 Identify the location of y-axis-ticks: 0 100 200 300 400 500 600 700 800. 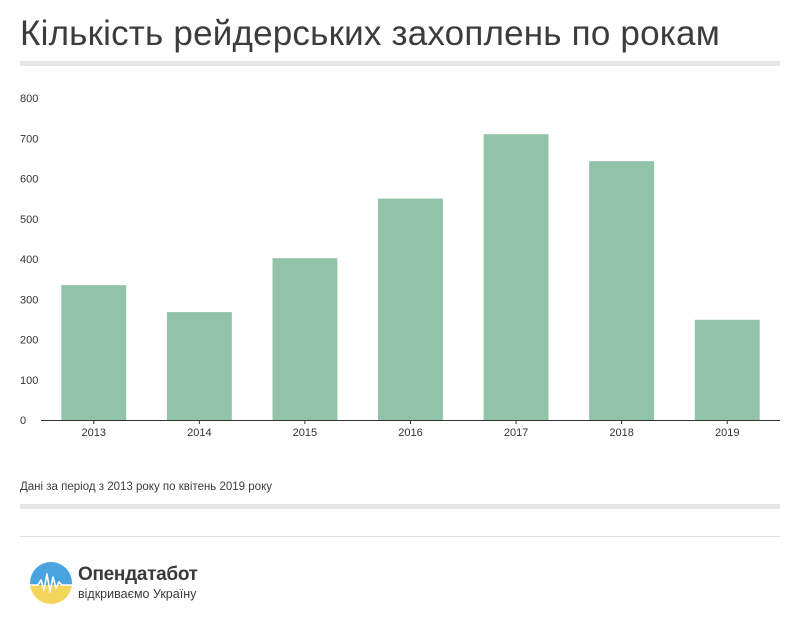
(29, 260).